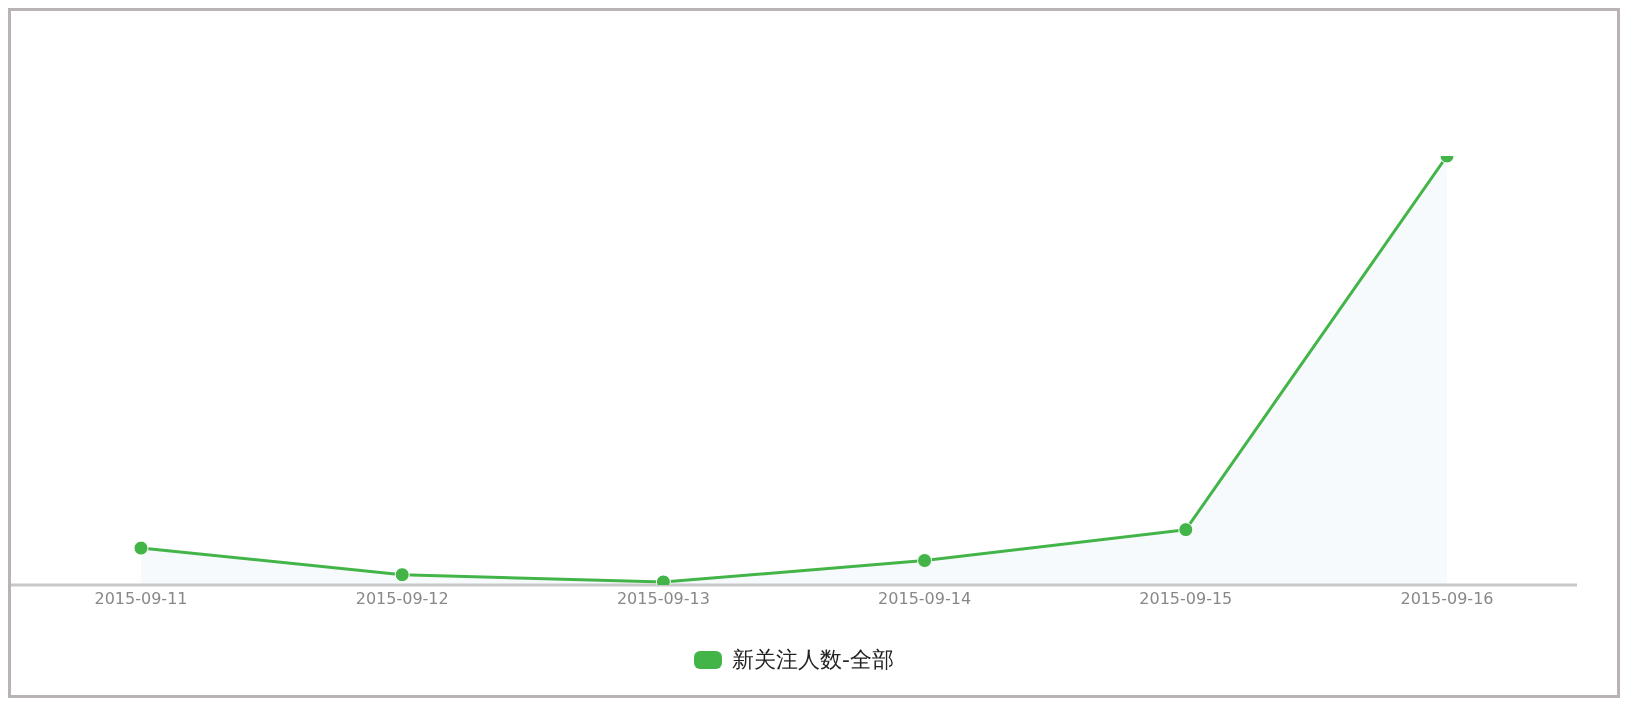 This screenshot has width=1628, height=706. Describe the element at coordinates (402, 599) in the screenshot. I see `x-tick-label: 2015-09-12` at that location.